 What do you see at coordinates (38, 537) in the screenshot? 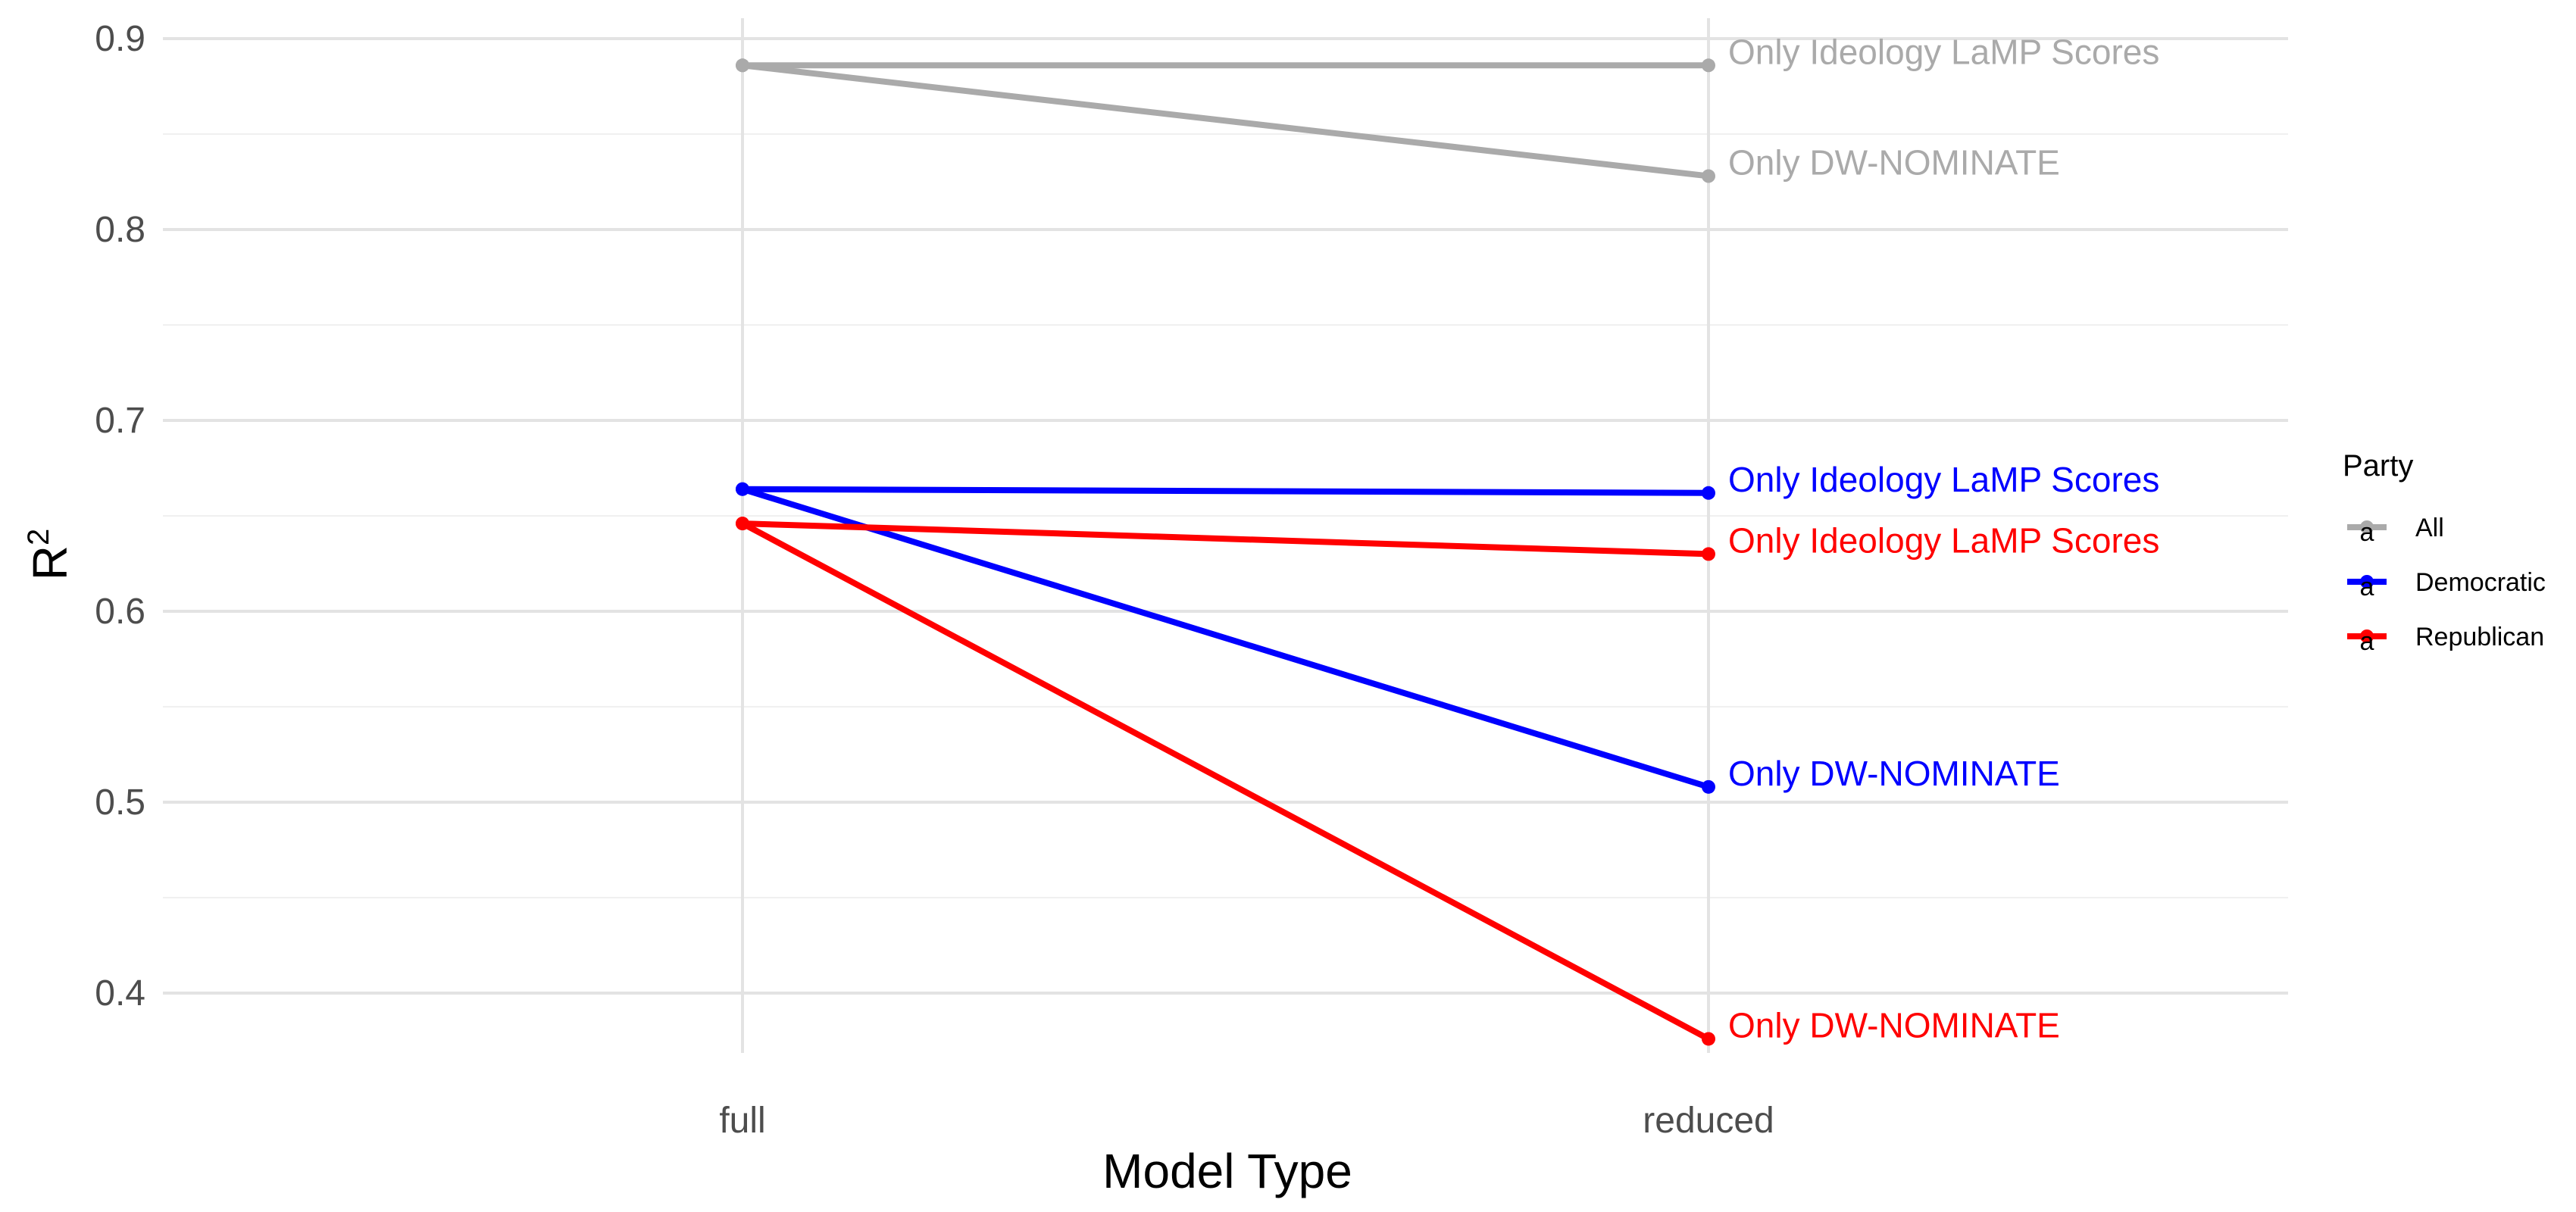
I see `y-axis-title-superscript: 2` at bounding box center [38, 537].